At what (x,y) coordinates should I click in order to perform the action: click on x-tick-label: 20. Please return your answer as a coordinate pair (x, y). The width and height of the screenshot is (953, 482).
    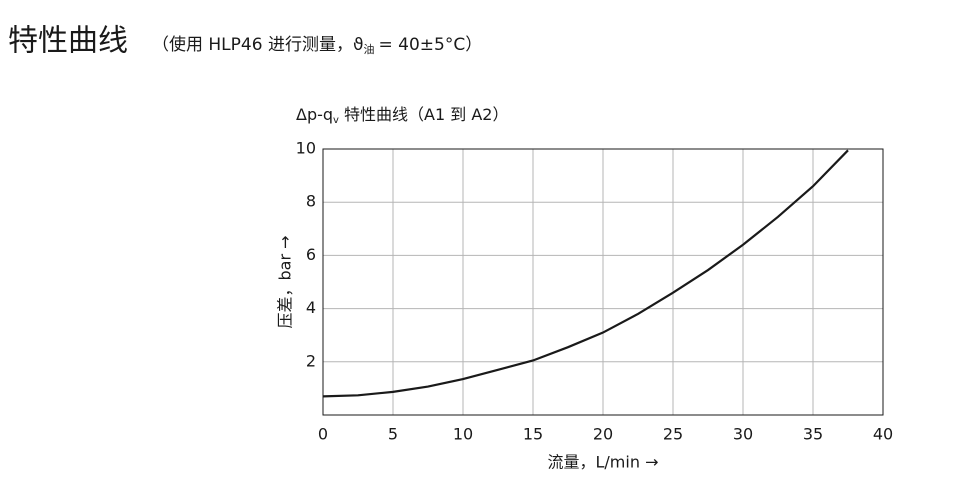
    Looking at the image, I should click on (603, 434).